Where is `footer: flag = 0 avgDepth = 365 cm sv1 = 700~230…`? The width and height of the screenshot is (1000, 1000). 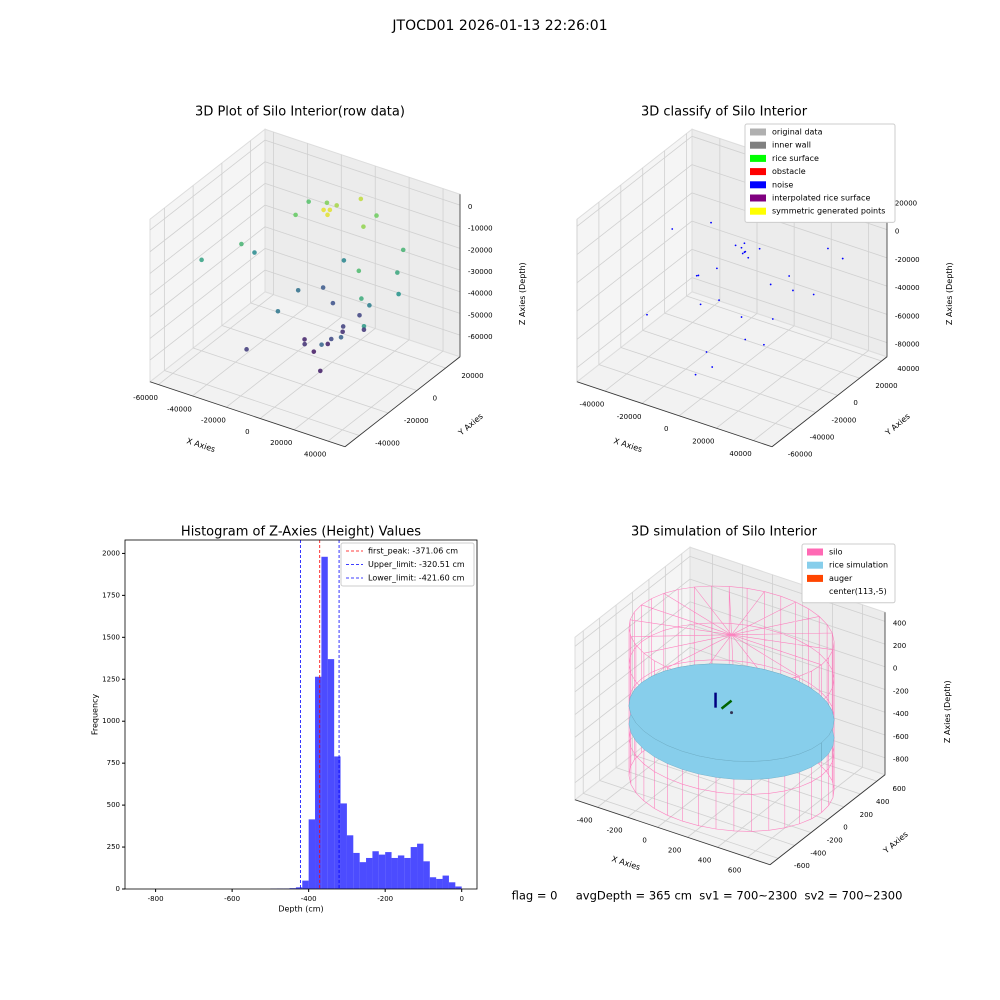 footer: flag = 0 avgDepth = 365 cm sv1 = 700~230… is located at coordinates (707, 896).